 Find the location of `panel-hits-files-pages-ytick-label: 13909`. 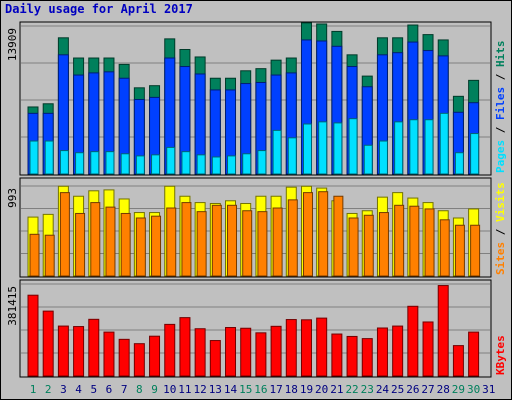

panel-hits-files-pages-ytick-label: 13909 is located at coordinates (12, 44).